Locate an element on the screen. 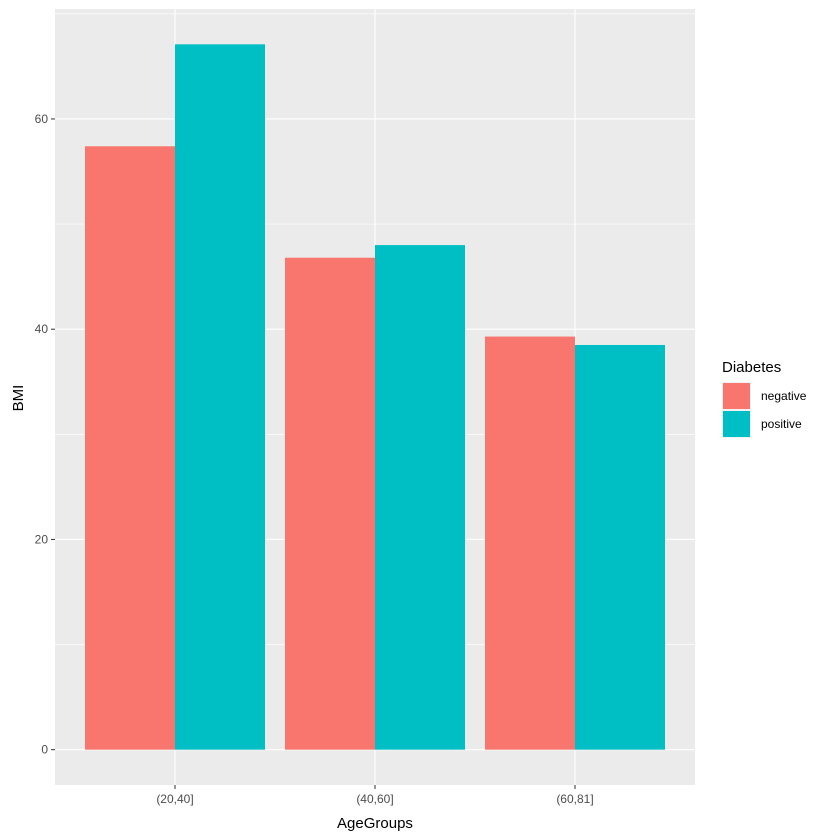 The height and width of the screenshot is (840, 840). legend-key-negative is located at coordinates (736, 396).